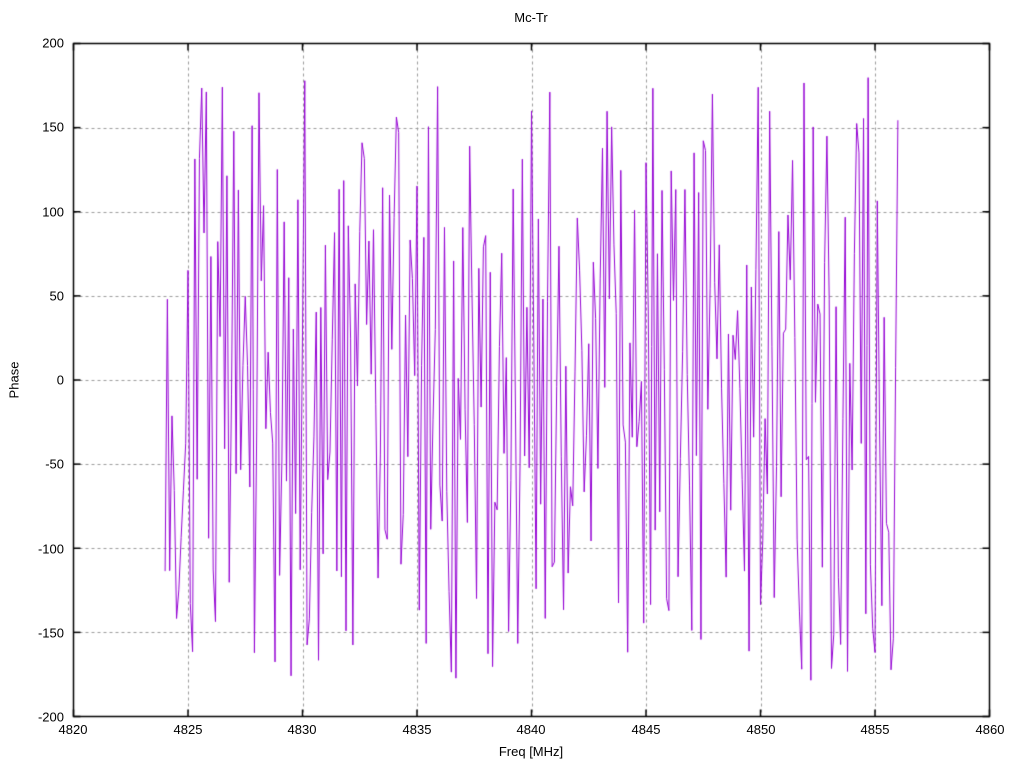 The height and width of the screenshot is (768, 1024). What do you see at coordinates (53, 127) in the screenshot?
I see `y-tick-label: 150` at bounding box center [53, 127].